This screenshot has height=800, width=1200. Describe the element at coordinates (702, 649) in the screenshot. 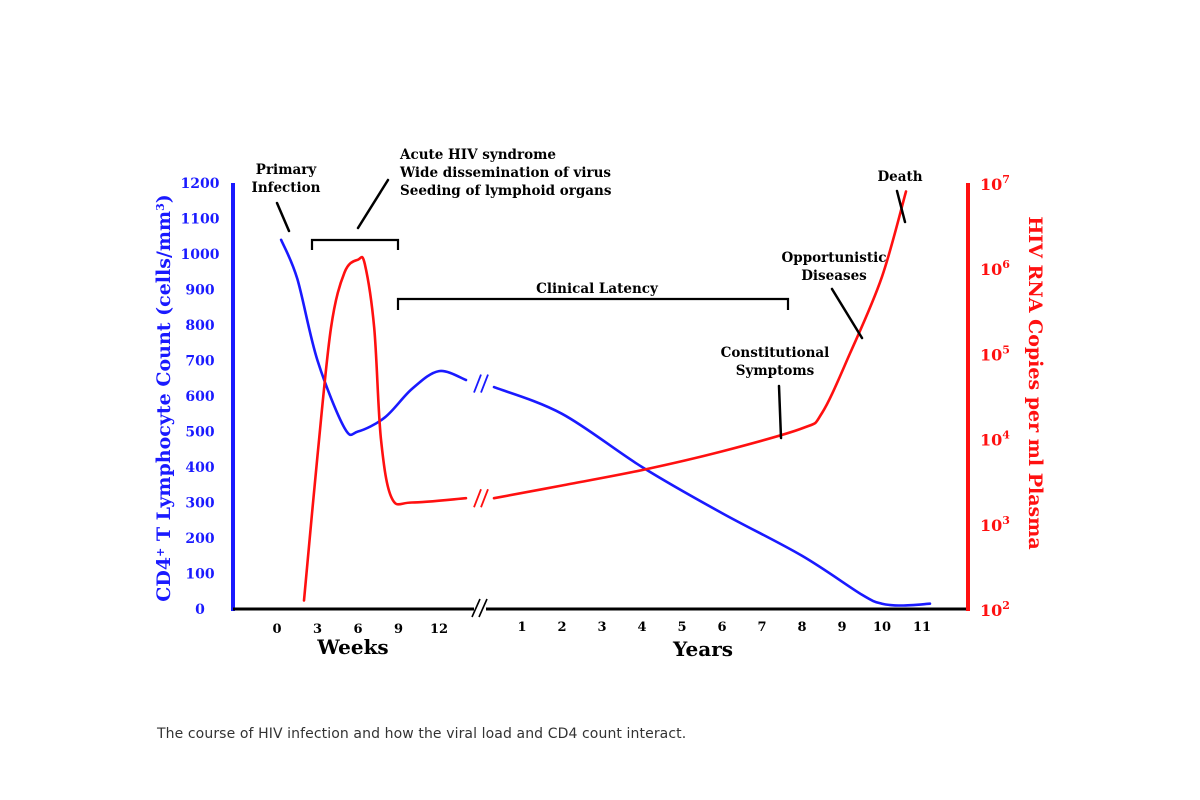

I see `x-years-label: Years` at that location.